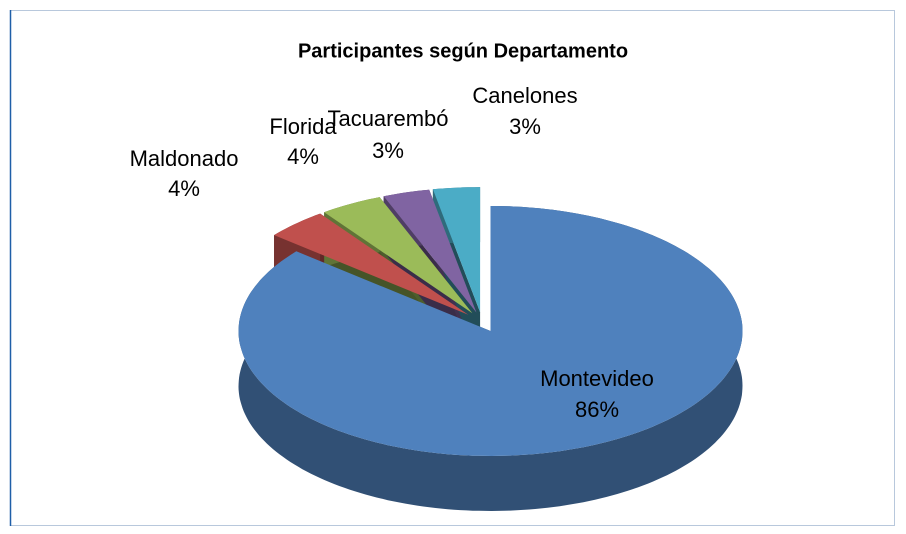 This screenshot has height=534, width=906. Describe the element at coordinates (303, 126) in the screenshot. I see `slice-label-name: Florida` at that location.